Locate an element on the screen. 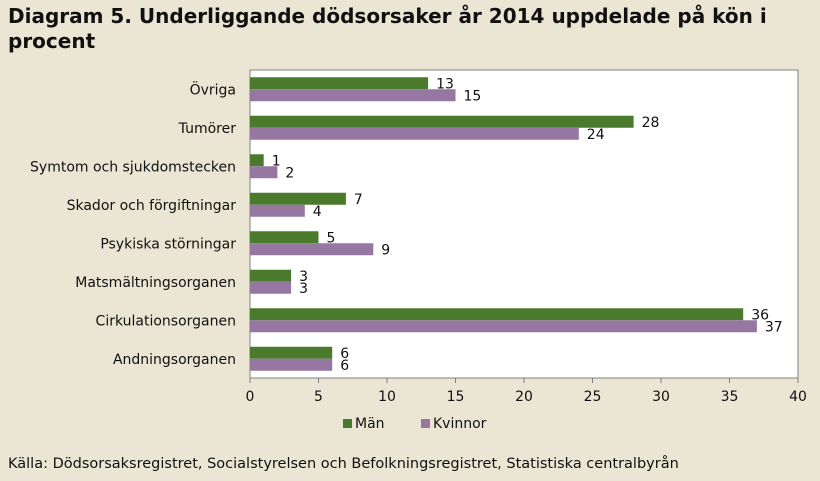 The image size is (820, 481). data-label: 13 is located at coordinates (445, 84).